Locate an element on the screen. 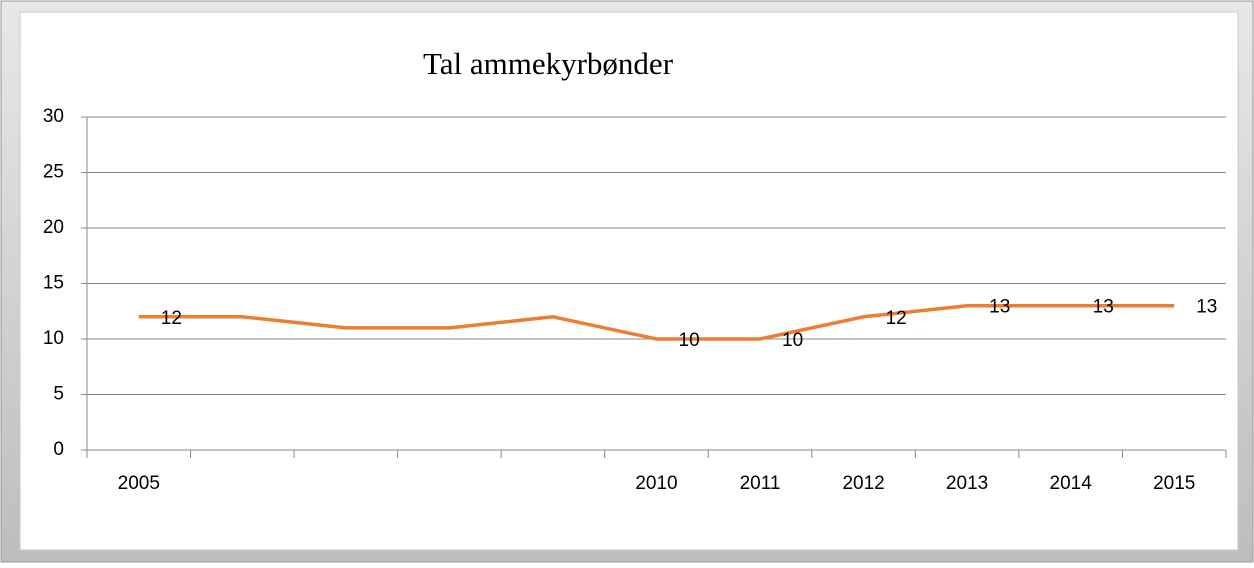 Image resolution: width=1254 pixels, height=568 pixels. x-tick-label: 2014 is located at coordinates (1071, 483).